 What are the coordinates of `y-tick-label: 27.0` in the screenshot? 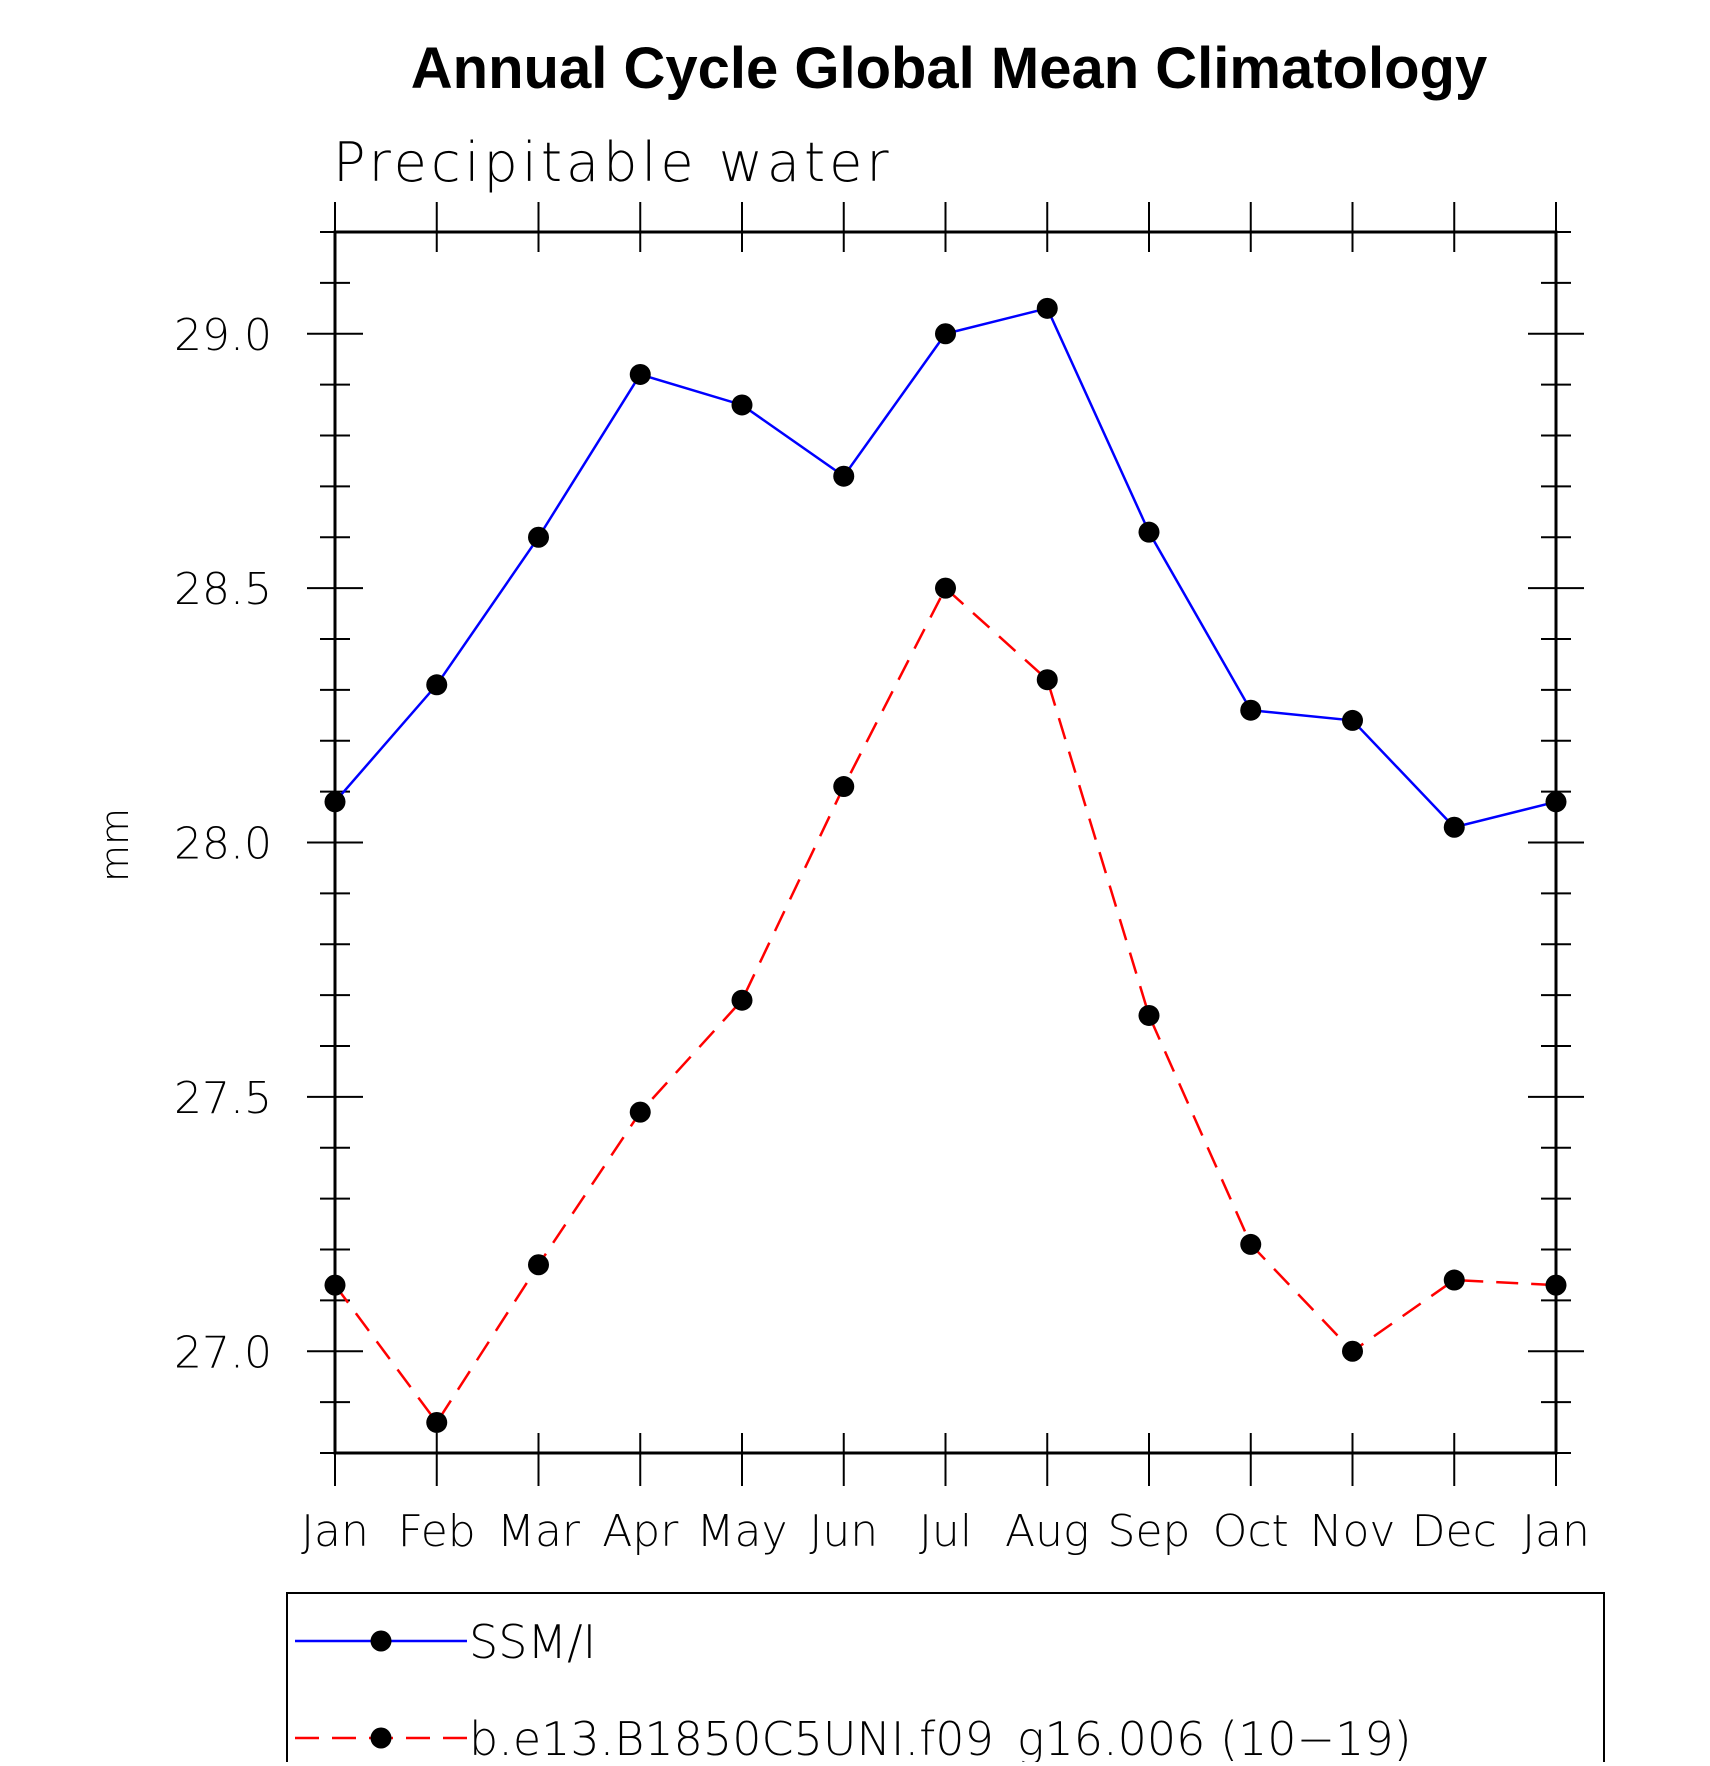 It's located at (223, 1352).